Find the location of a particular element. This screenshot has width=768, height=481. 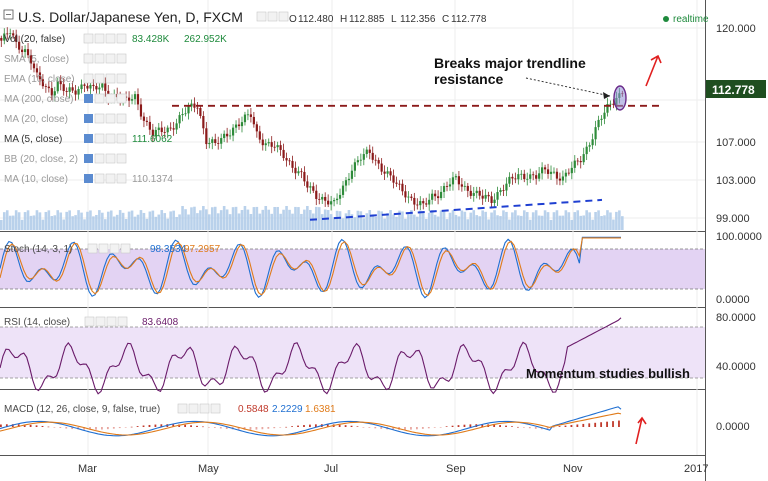

macd-gear-button is located at coordinates (193, 408).